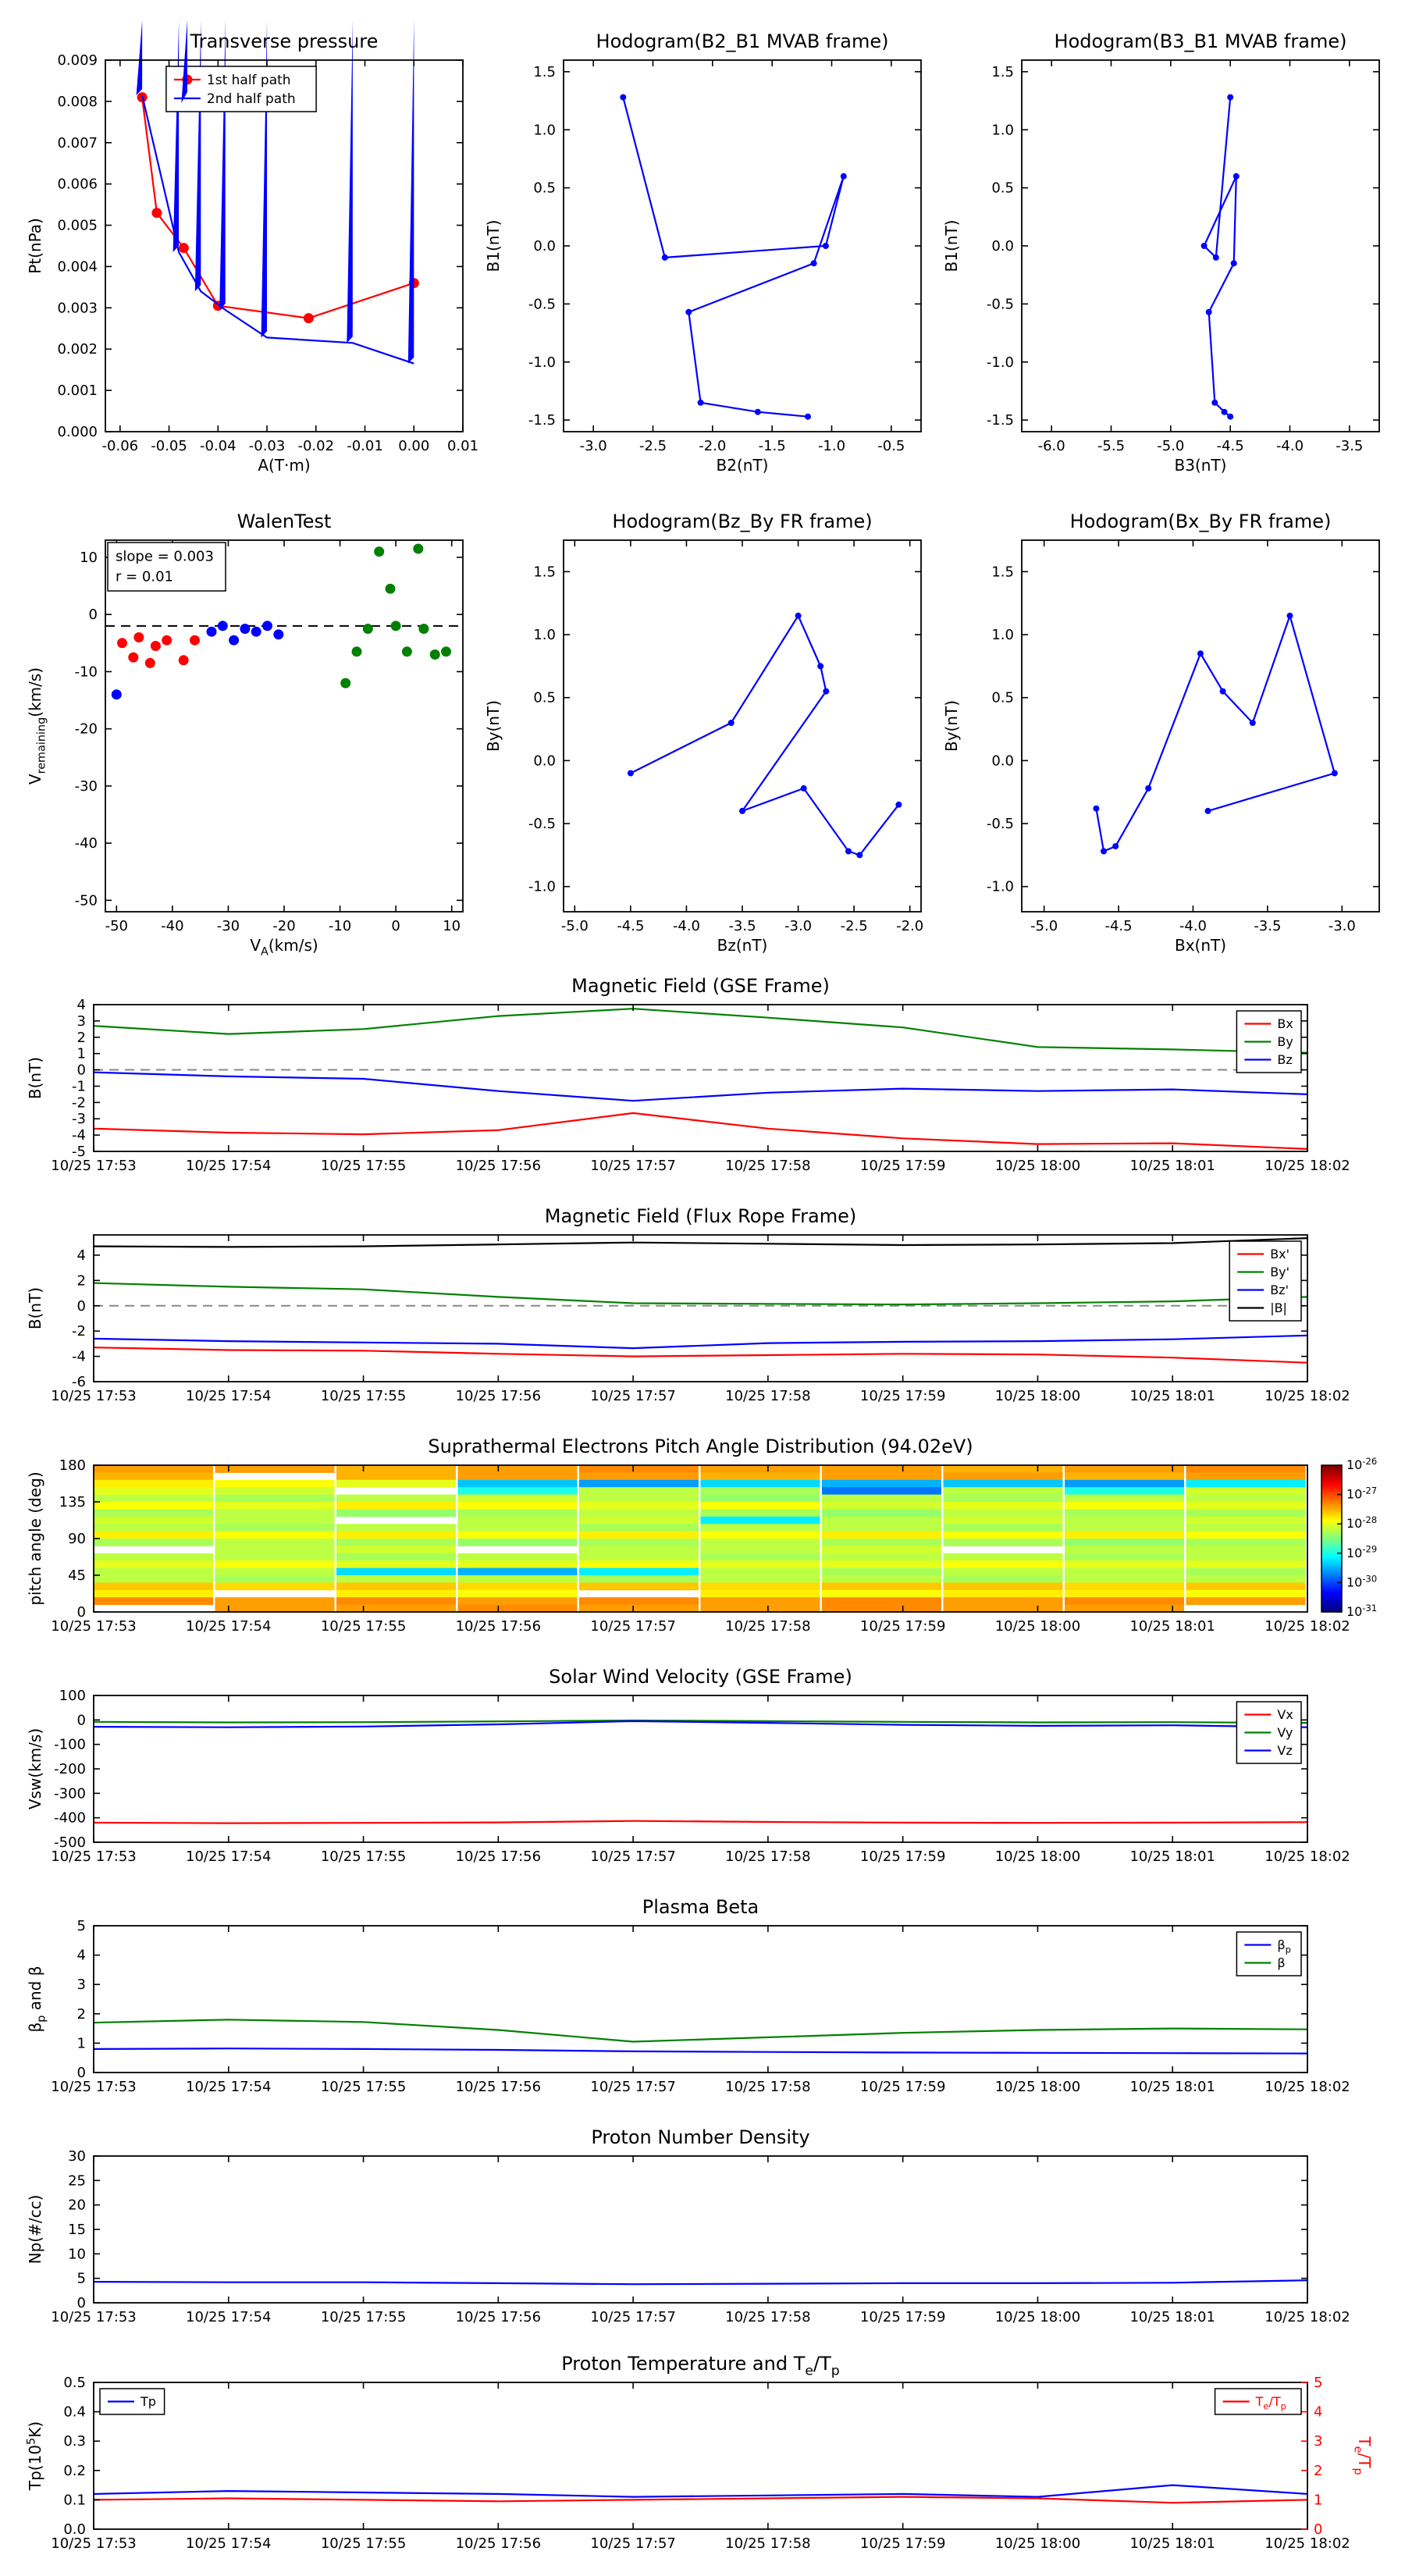 The height and width of the screenshot is (2576, 1405). Describe the element at coordinates (169, 446) in the screenshot. I see `svg-text: -0.05` at that location.